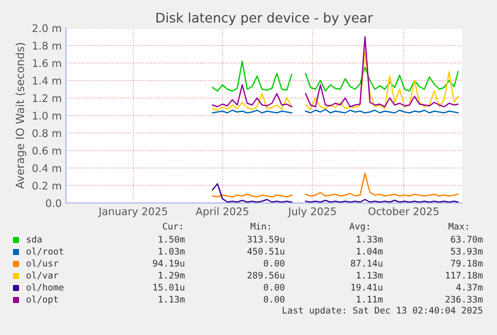 This screenshot has height=335, width=497. I want to click on legend-label: ol/var, so click(42, 276).